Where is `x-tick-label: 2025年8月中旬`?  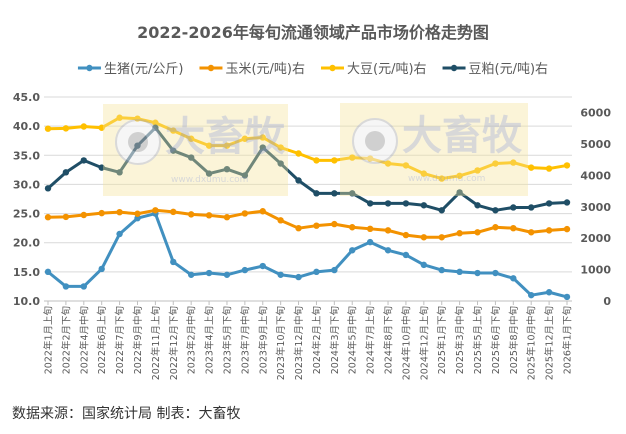 x-tick-label: 2025年8月中旬 is located at coordinates (514, 340).